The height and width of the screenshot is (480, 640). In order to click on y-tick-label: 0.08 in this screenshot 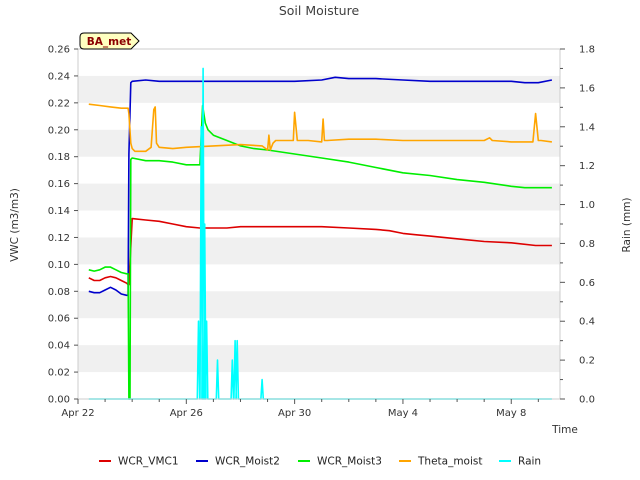, I will do `click(59, 292)`.